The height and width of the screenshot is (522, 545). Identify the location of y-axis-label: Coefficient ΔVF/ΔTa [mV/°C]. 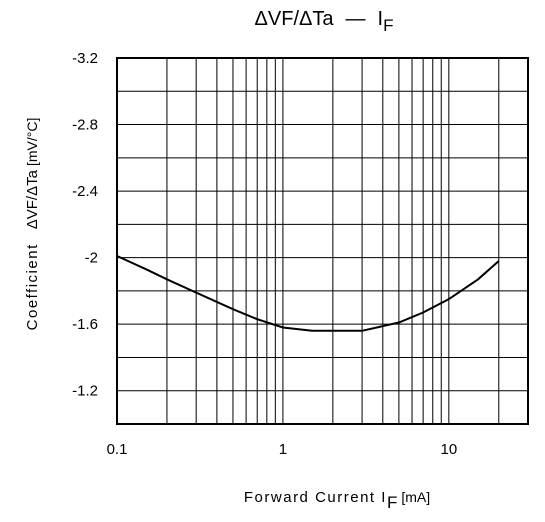
(32, 224).